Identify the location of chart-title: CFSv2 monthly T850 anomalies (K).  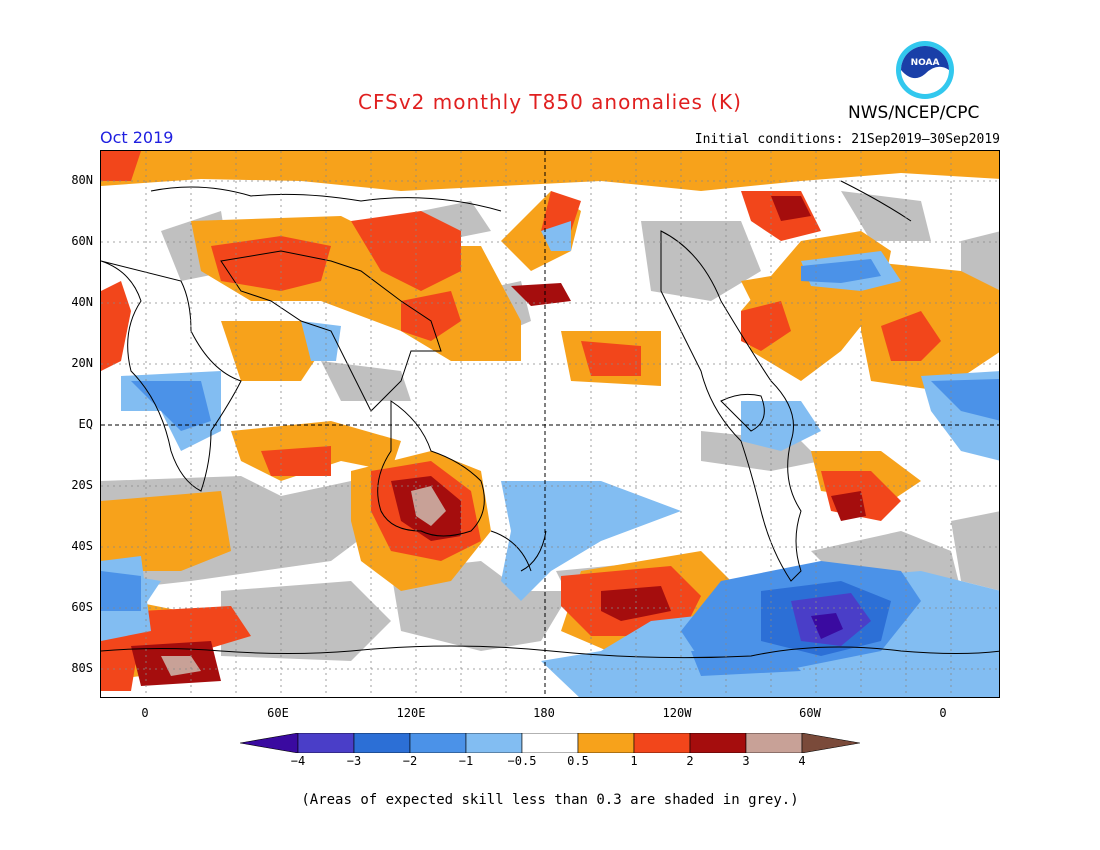
(550, 102).